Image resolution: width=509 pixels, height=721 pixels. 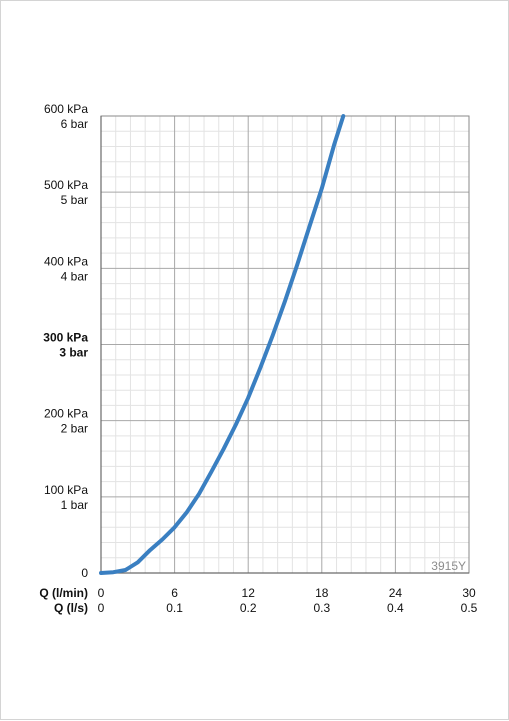 What do you see at coordinates (448, 566) in the screenshot?
I see `chart-code-label: 3915Y` at bounding box center [448, 566].